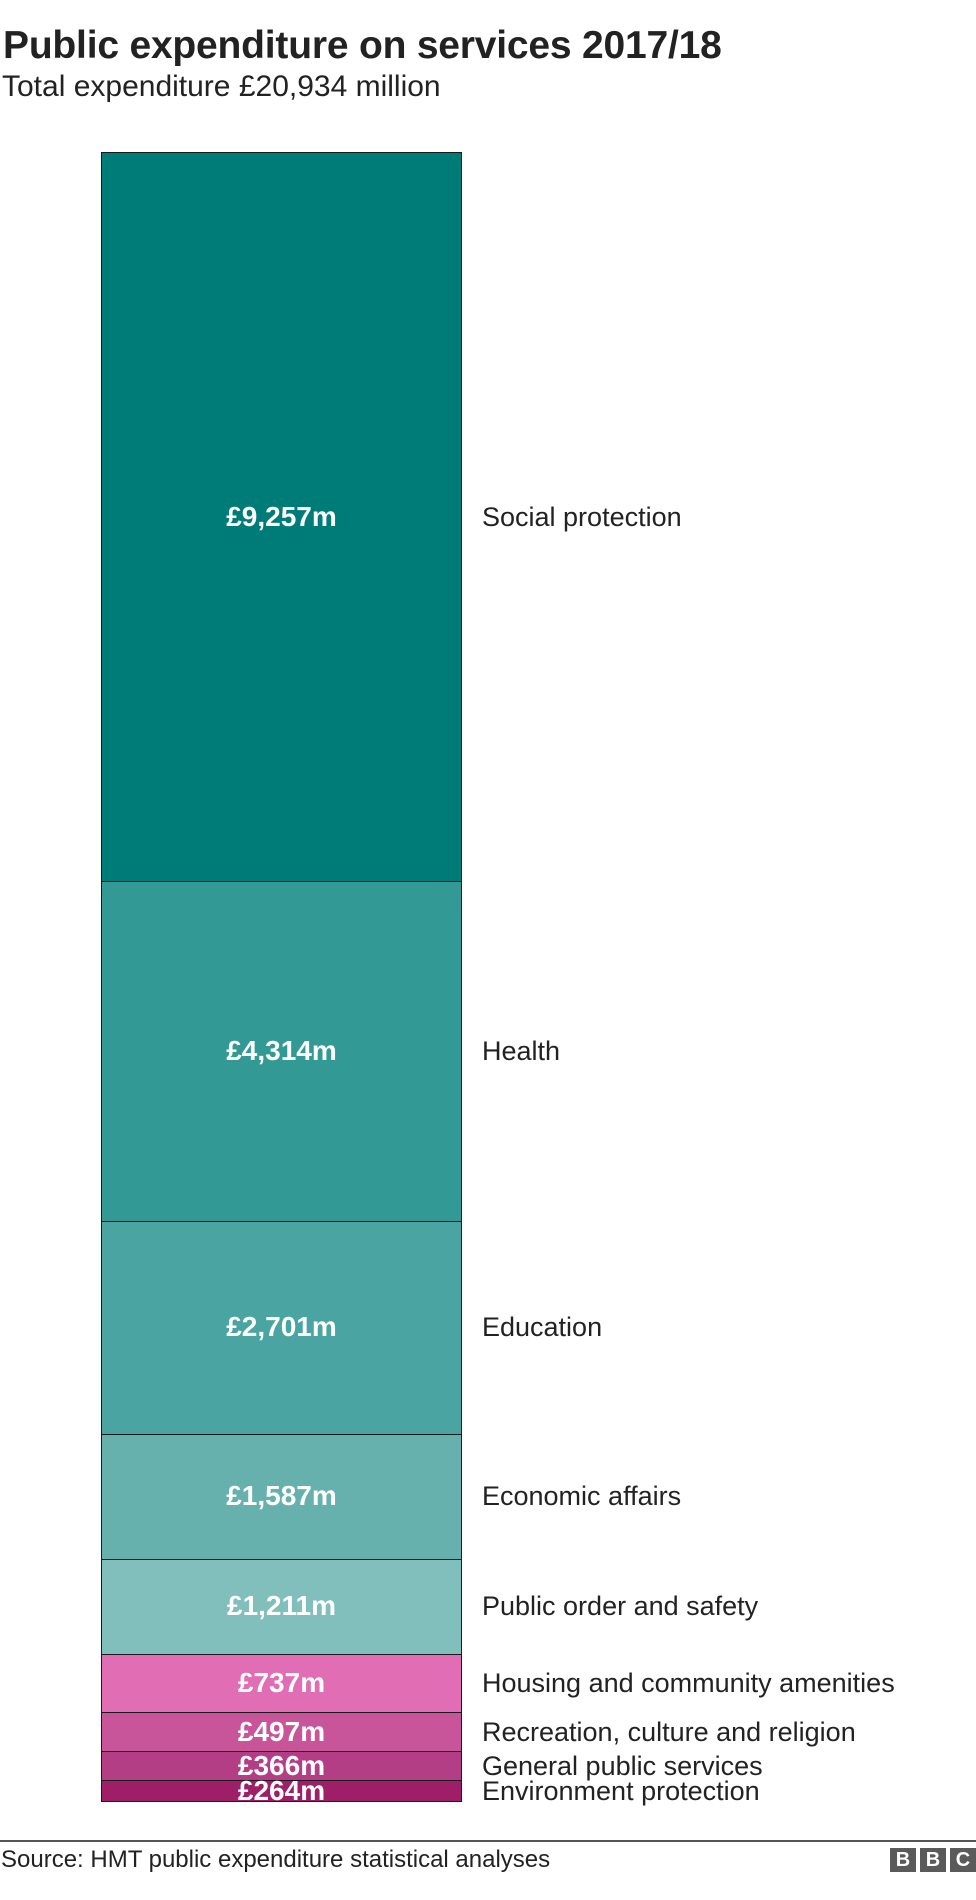  What do you see at coordinates (362, 45) in the screenshot?
I see `chart-title: Public expenditure on services 2017/18` at bounding box center [362, 45].